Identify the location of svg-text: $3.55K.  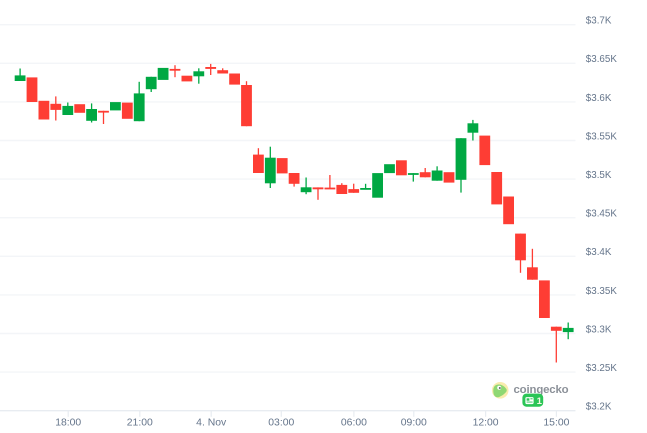
(602, 136).